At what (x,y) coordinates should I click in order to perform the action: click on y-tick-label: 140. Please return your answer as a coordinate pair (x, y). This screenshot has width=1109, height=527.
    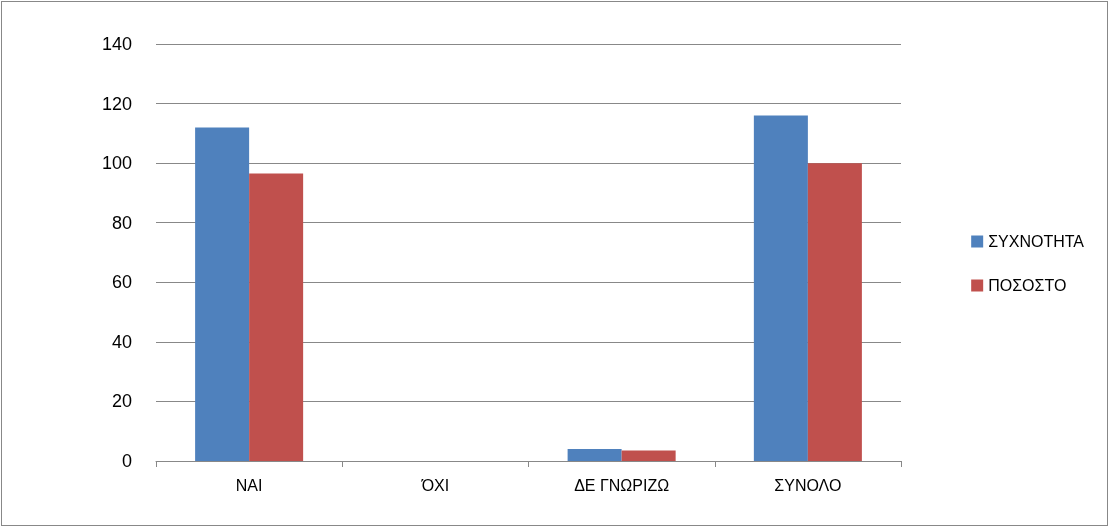
    Looking at the image, I should click on (116, 44).